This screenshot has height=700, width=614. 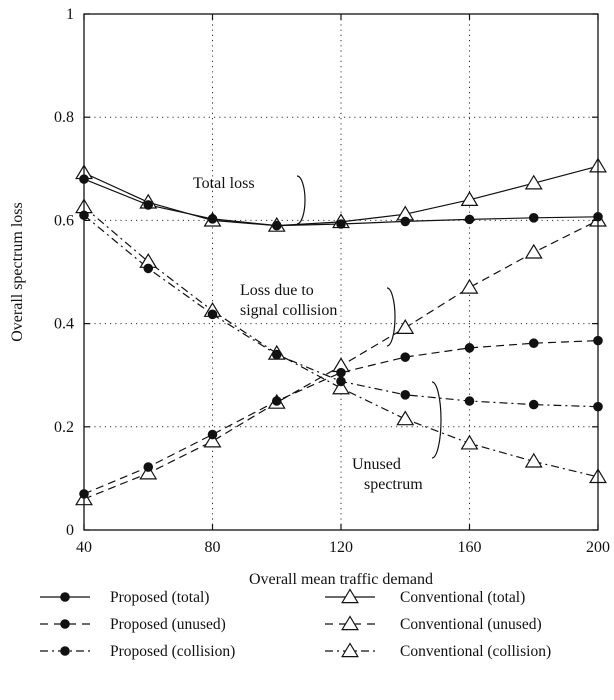 What do you see at coordinates (470, 547) in the screenshot?
I see `x-tick-label: 160` at bounding box center [470, 547].